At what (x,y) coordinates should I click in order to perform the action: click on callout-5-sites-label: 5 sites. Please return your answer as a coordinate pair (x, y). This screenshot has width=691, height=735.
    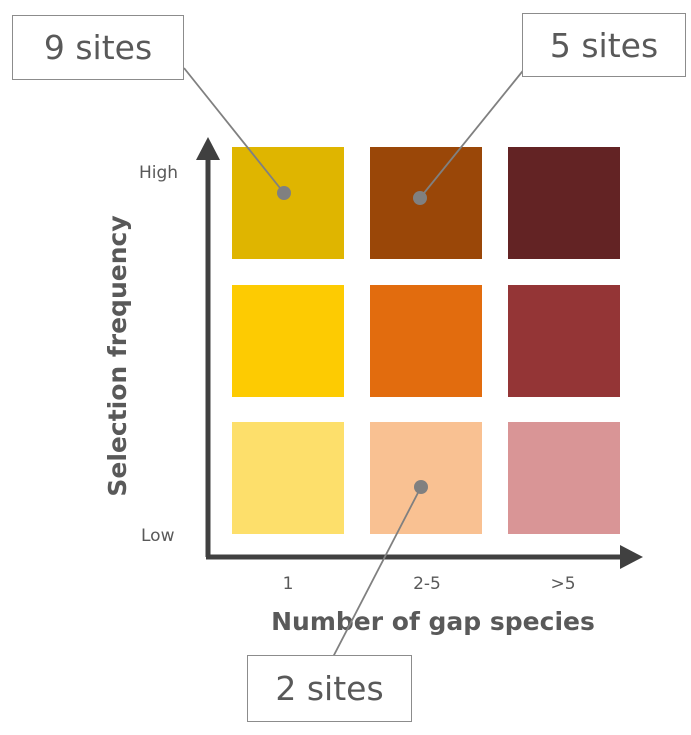
    Looking at the image, I should click on (604, 45).